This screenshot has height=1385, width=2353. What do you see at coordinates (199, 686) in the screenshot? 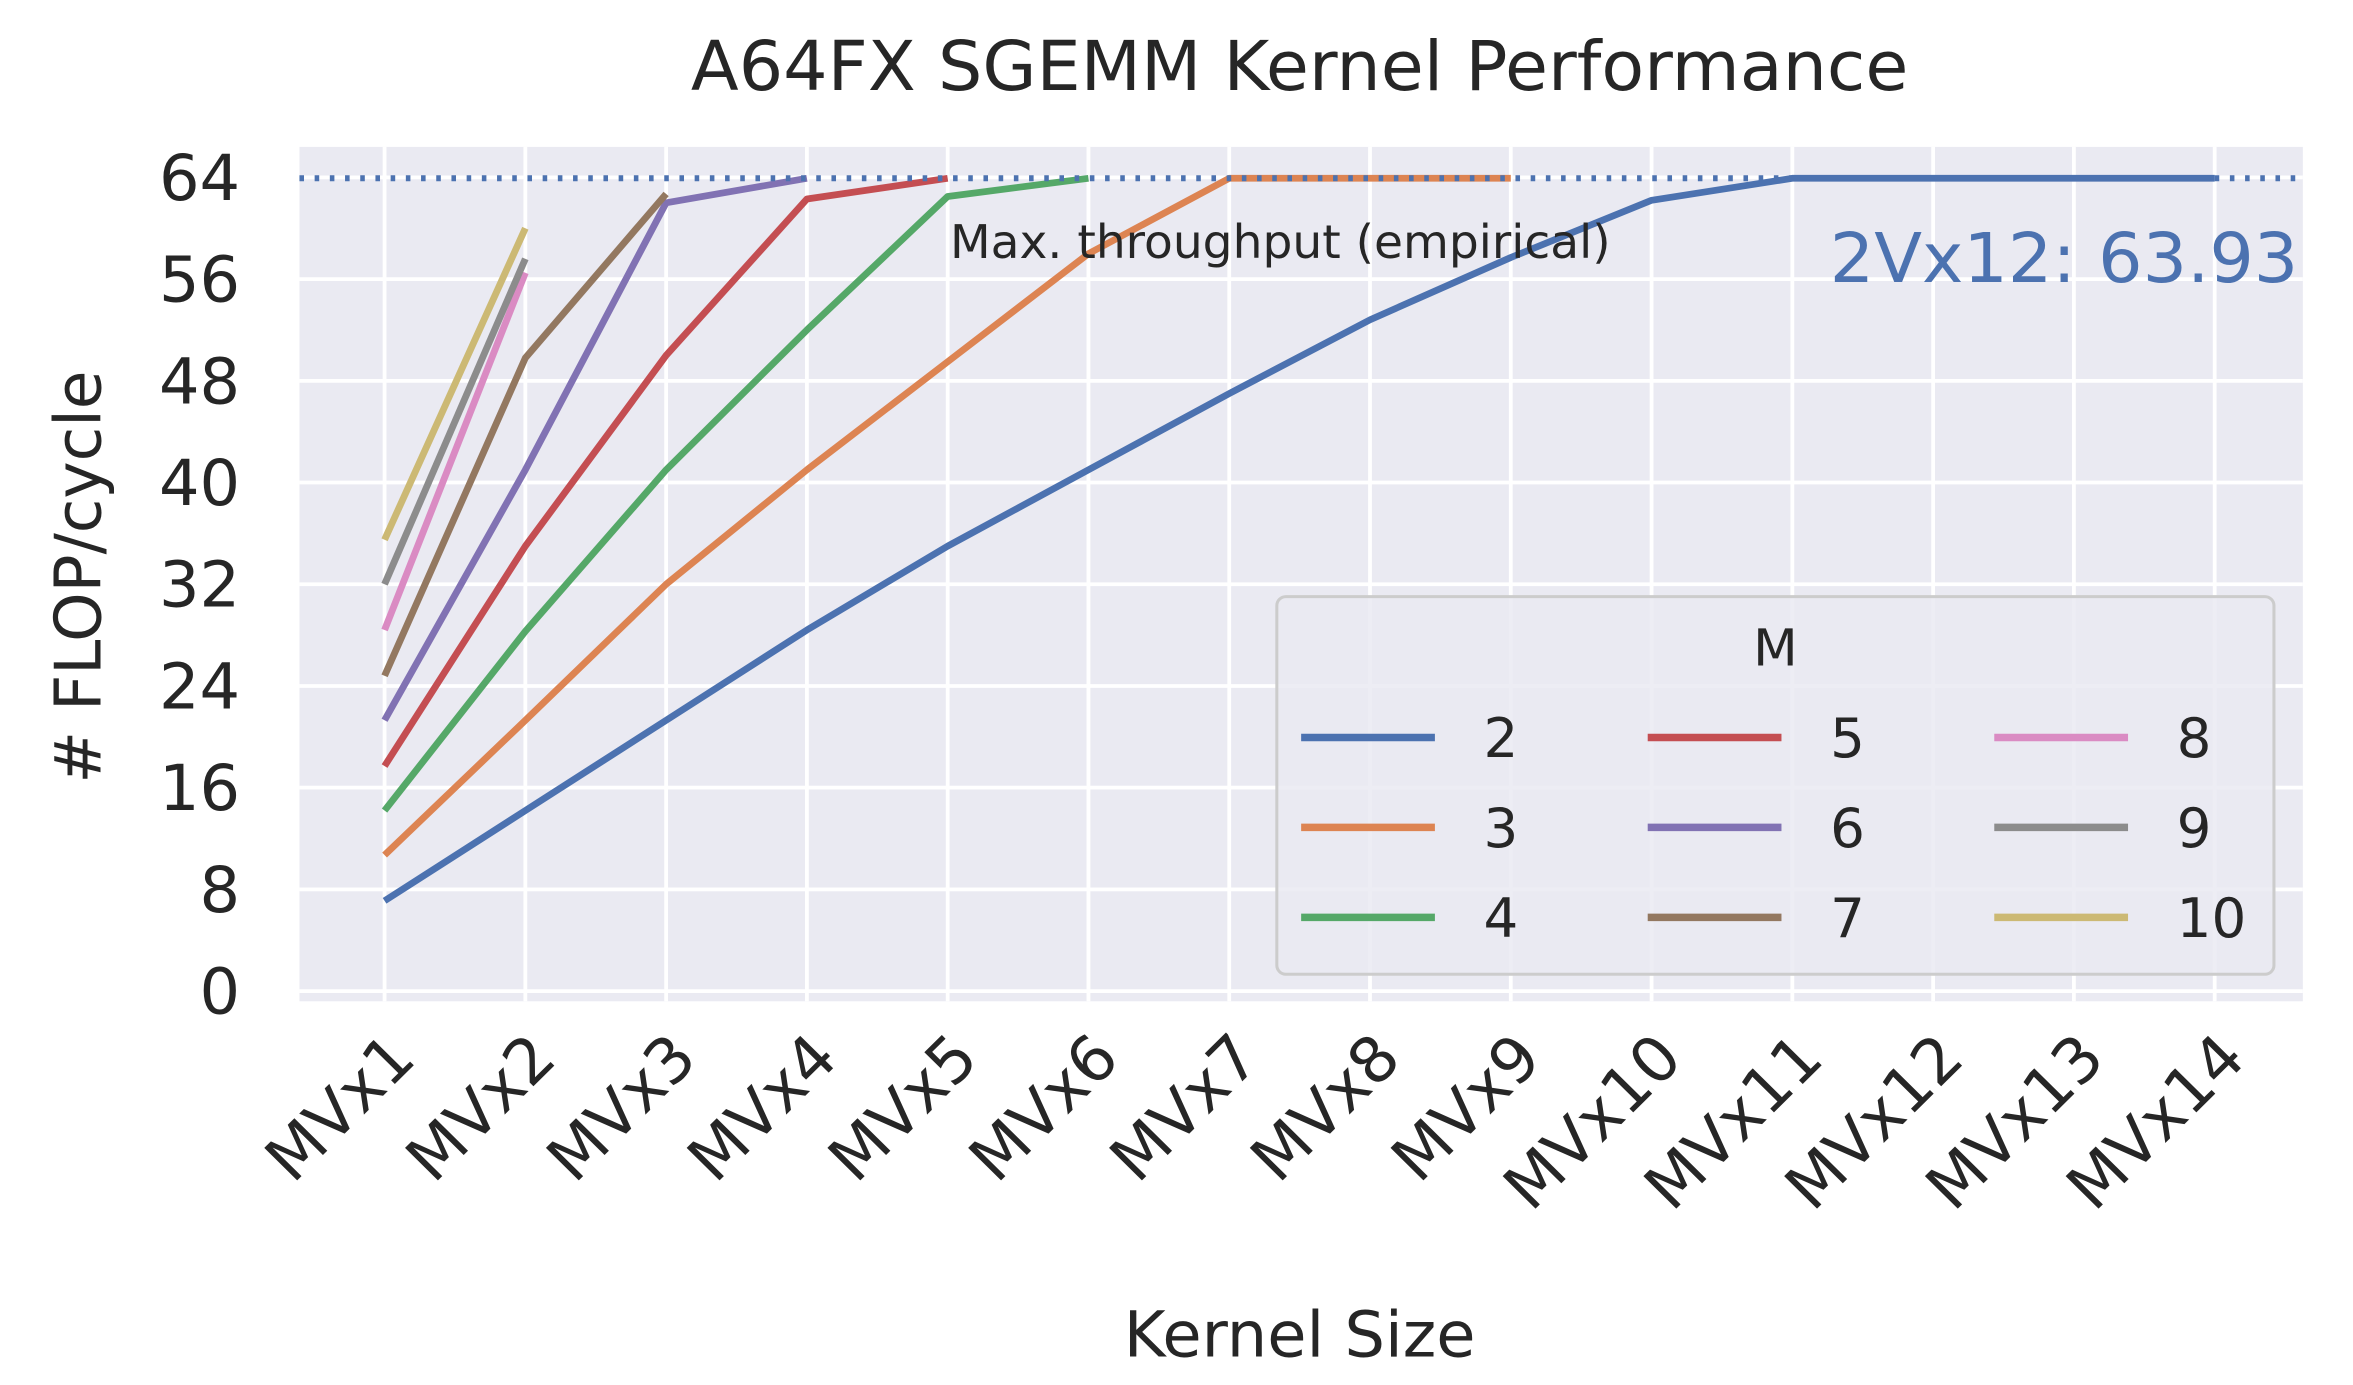
I see `y-tick-label: 24` at bounding box center [199, 686].